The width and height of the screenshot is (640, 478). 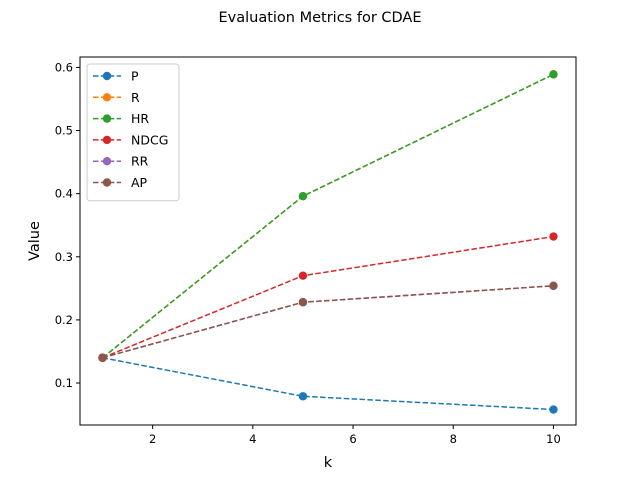 What do you see at coordinates (64, 383) in the screenshot?
I see `y-tick-label: 0.1` at bounding box center [64, 383].